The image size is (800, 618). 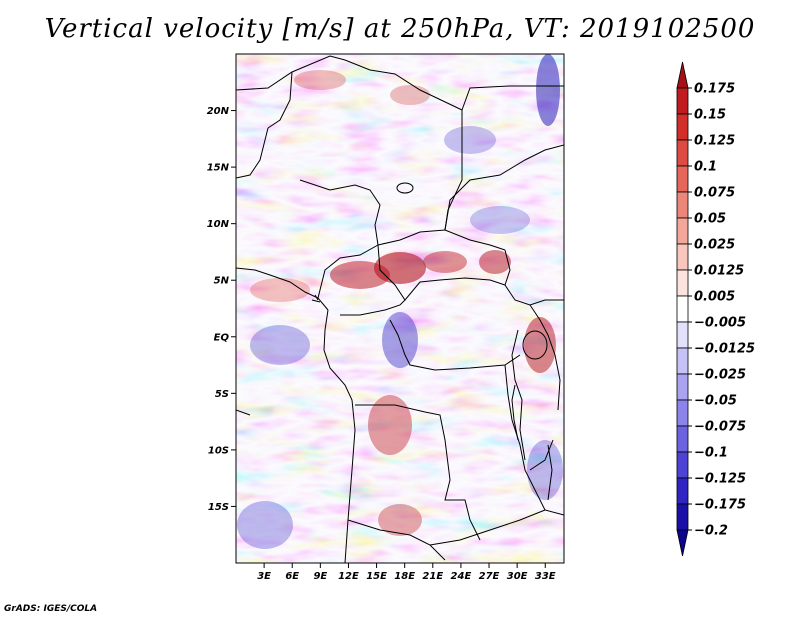 I want to click on colorbar-label: −0.175, so click(x=720, y=505).